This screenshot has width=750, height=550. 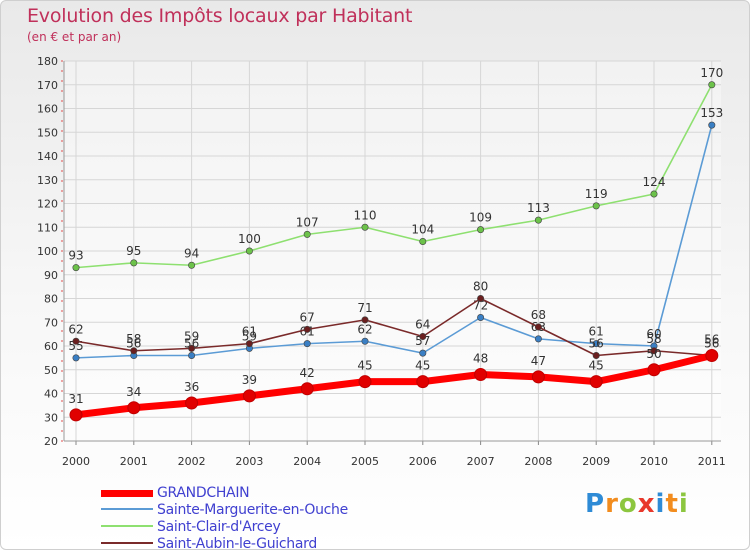 What do you see at coordinates (365, 215) in the screenshot?
I see `data-label: 110` at bounding box center [365, 215].